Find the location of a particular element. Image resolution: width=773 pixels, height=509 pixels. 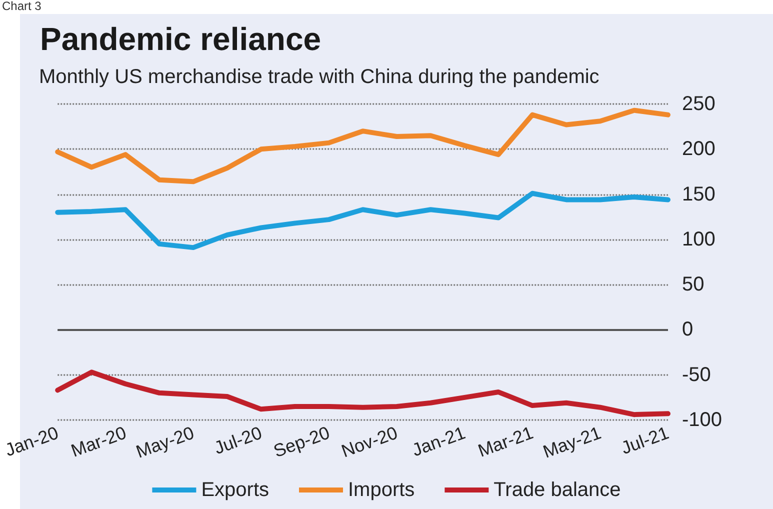

y-tick-label: 200 is located at coordinates (699, 149).